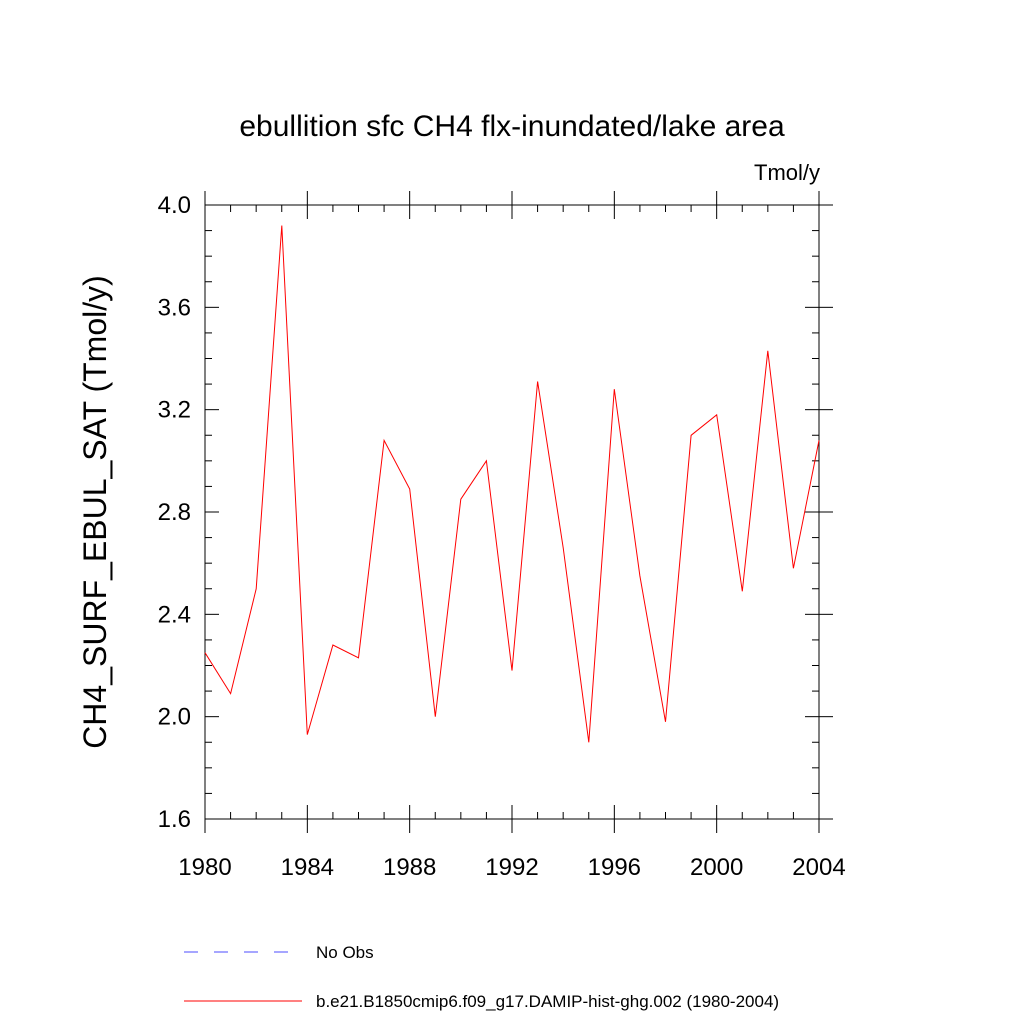  What do you see at coordinates (307, 867) in the screenshot?
I see `x-tick-label: 1984` at bounding box center [307, 867].